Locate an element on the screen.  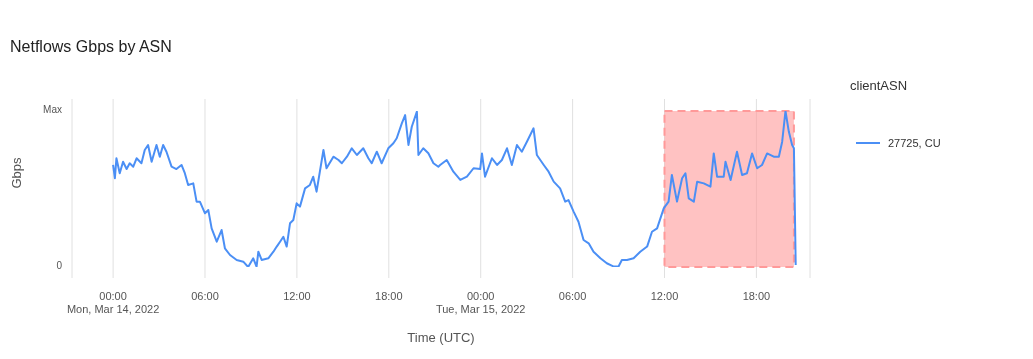
text: Max is located at coordinates (52, 109).